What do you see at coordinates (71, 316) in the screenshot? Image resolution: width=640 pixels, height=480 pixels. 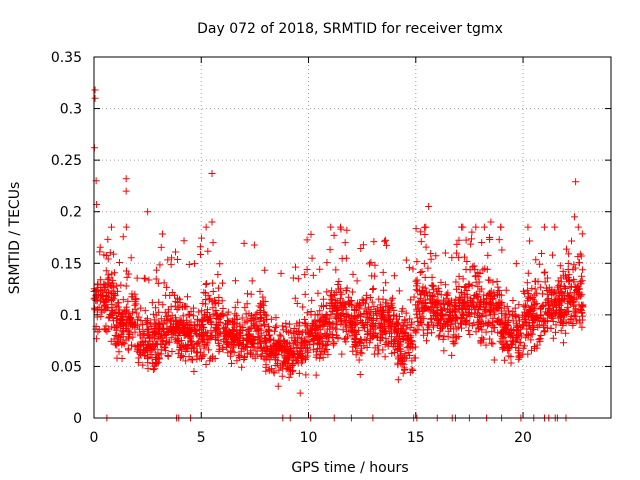 I see `y-tick-label: 0.1` at bounding box center [71, 316].